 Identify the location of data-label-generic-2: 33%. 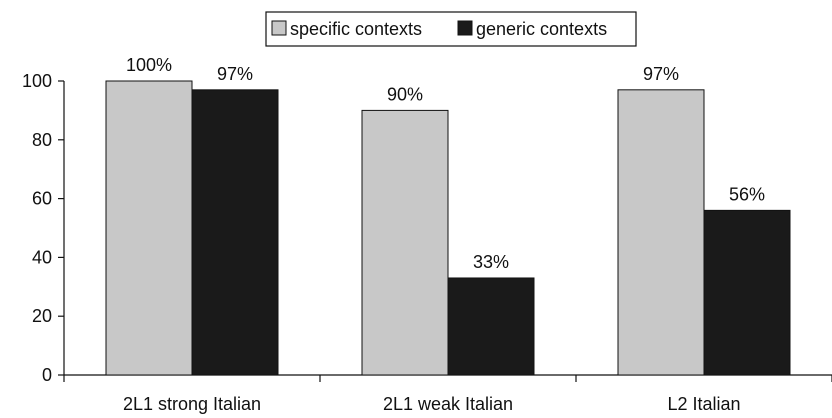
(491, 262).